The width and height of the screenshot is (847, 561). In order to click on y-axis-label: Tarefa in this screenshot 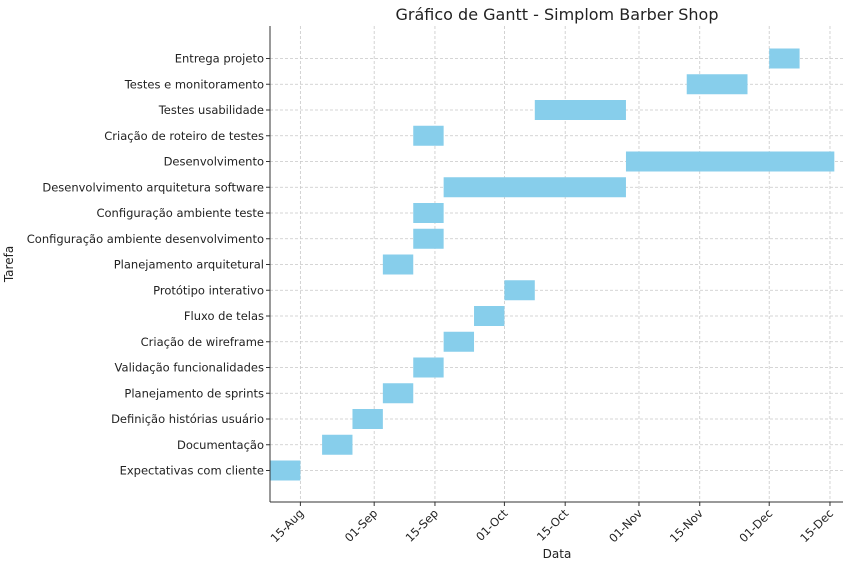, I will do `click(9, 264)`.